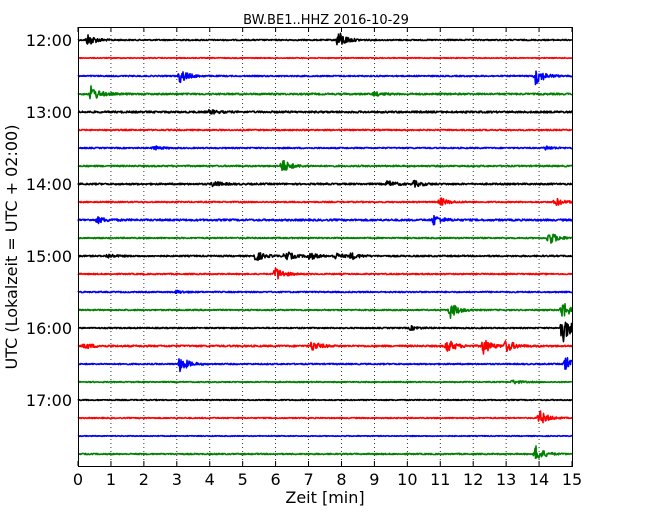 Image resolution: width=650 pixels, height=520 pixels. I want to click on y-tick-label: 16:00, so click(49, 328).